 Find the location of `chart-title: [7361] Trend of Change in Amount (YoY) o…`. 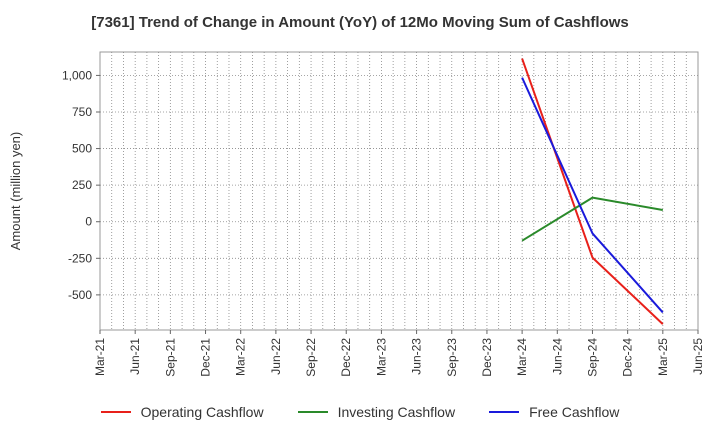

chart-title: [7361] Trend of Change in Amount (YoY) o… is located at coordinates (360, 22).